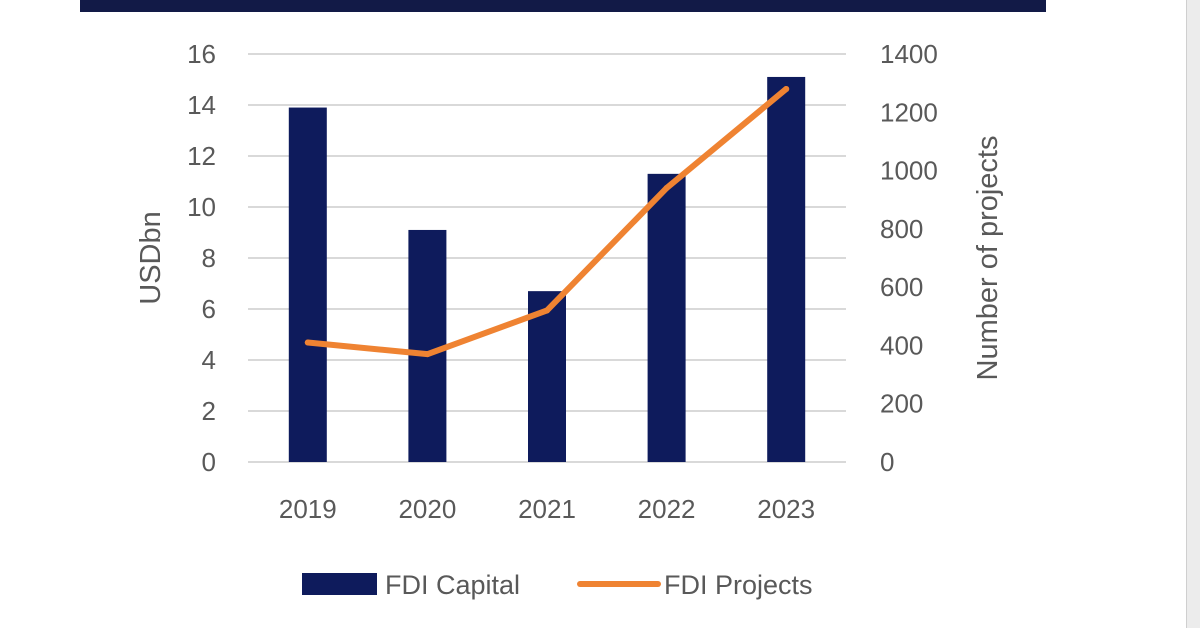 The width and height of the screenshot is (1200, 628). Describe the element at coordinates (666, 188) in the screenshot. I see `point-fdi-projects-2022` at that location.